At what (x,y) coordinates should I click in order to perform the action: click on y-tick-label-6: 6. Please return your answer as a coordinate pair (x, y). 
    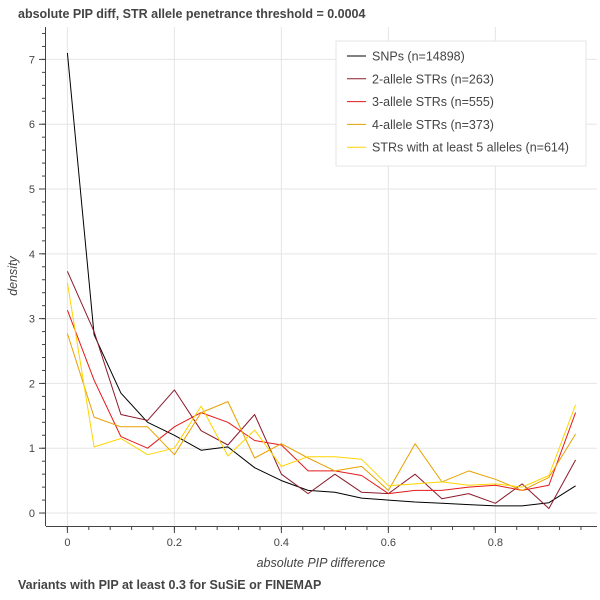
    Looking at the image, I should click on (32, 125).